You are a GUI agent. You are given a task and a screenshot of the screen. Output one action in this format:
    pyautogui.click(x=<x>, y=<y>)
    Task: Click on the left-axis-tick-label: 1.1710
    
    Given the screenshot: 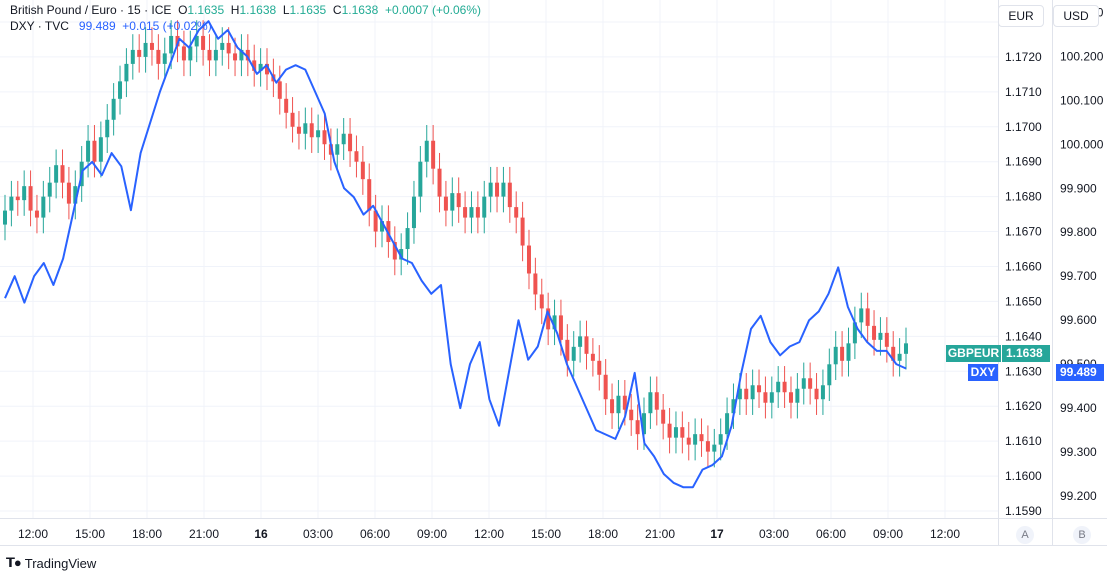 What is the action you would take?
    pyautogui.click(x=1023, y=92)
    